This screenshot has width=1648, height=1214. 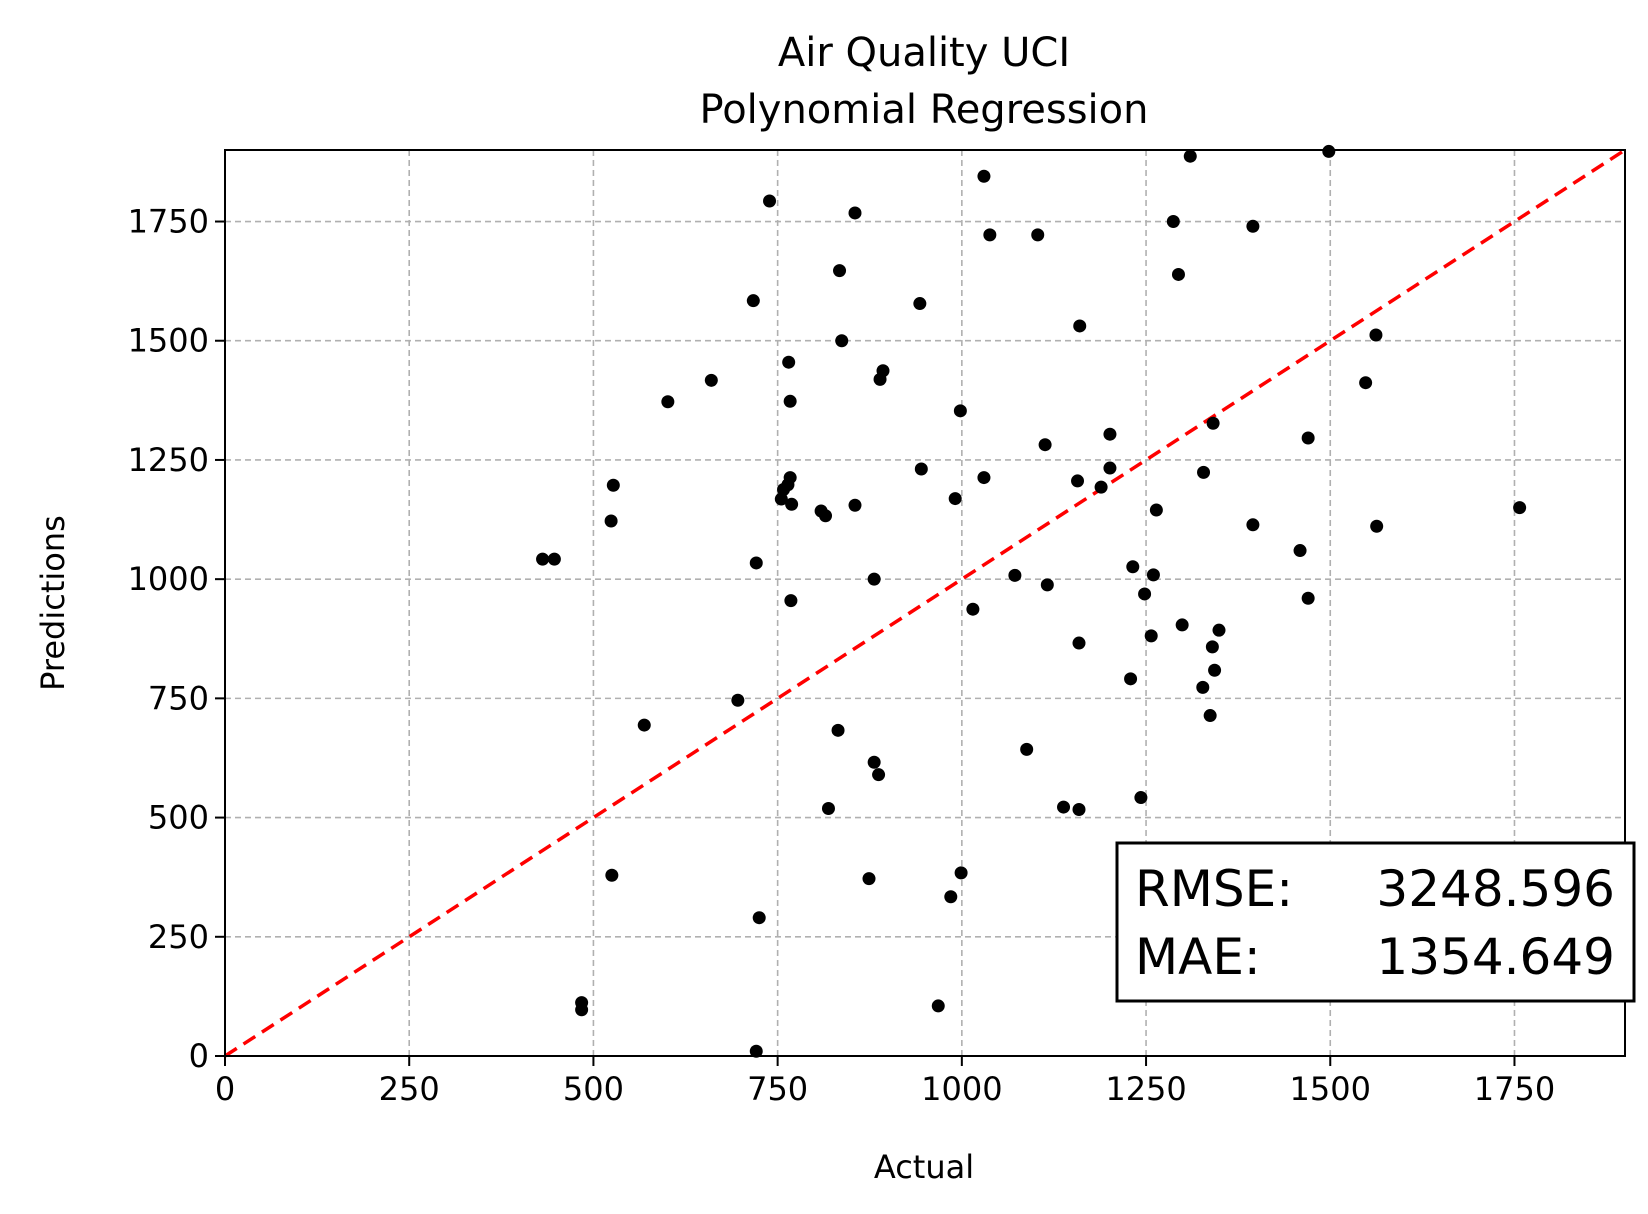 I want to click on y-tick-label: 1250, so click(x=168, y=460).